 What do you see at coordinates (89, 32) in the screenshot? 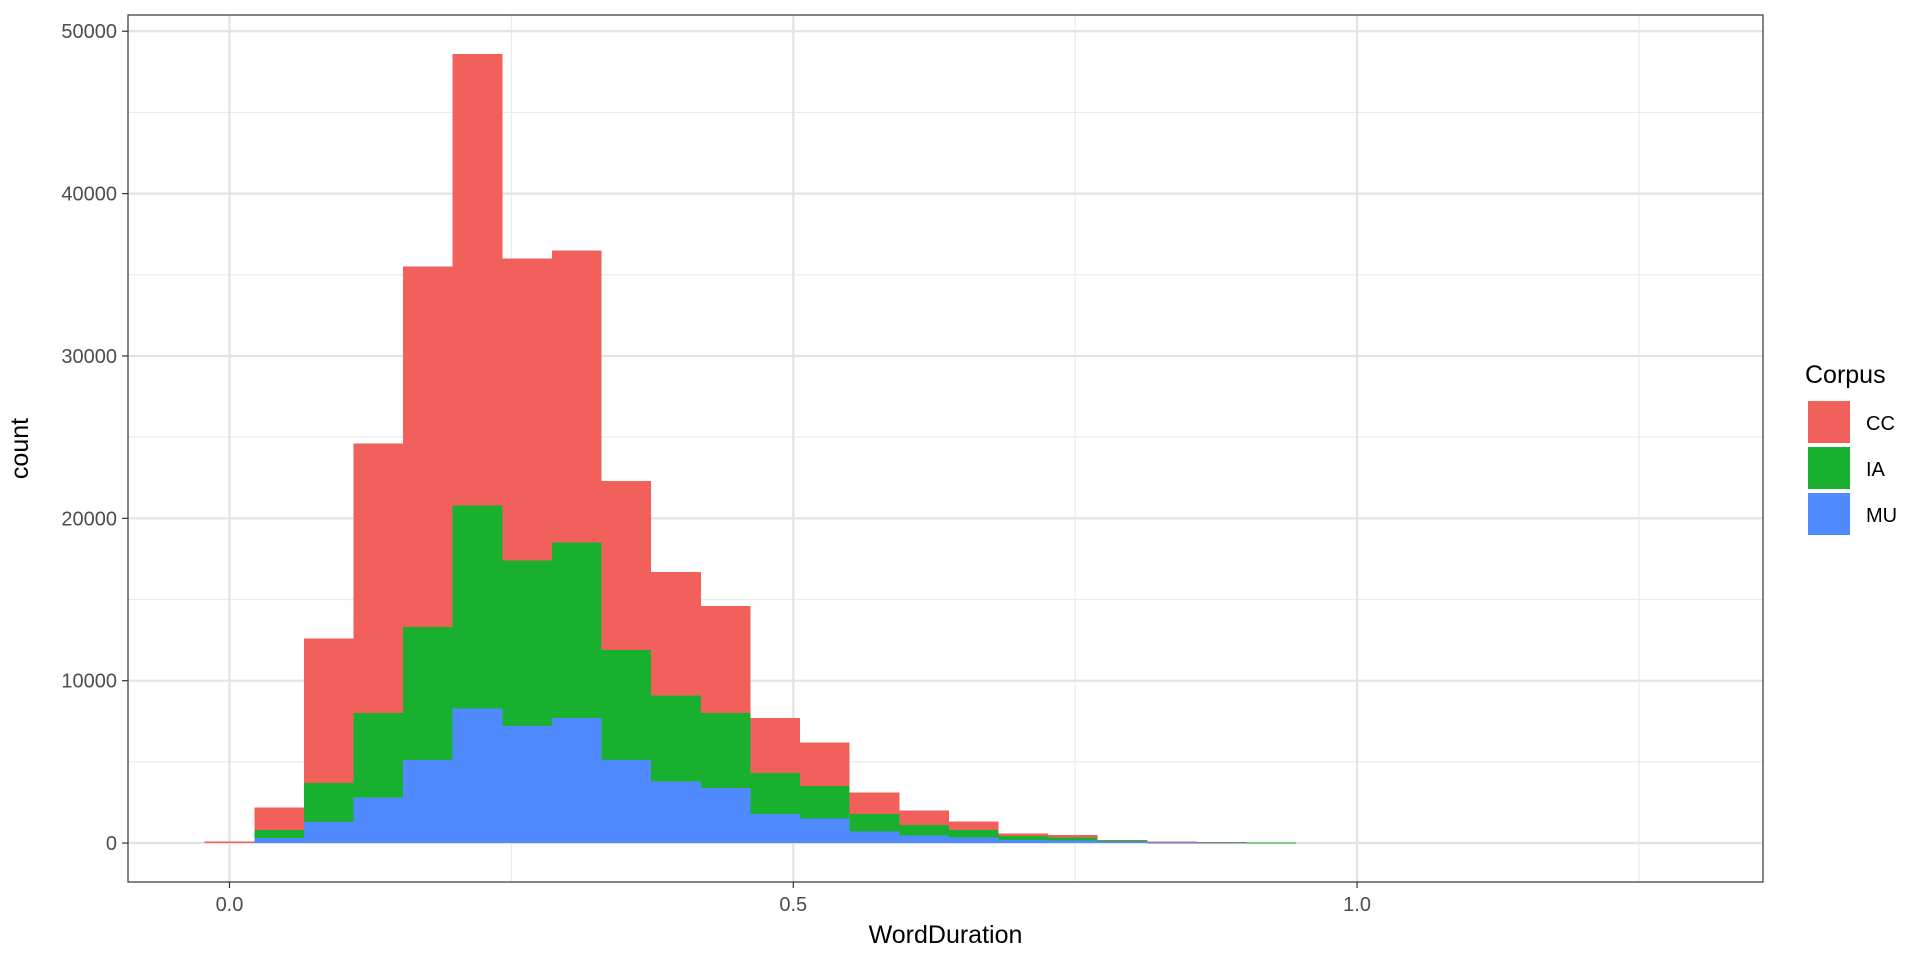
I see `y-tick-label: 50000` at bounding box center [89, 32].